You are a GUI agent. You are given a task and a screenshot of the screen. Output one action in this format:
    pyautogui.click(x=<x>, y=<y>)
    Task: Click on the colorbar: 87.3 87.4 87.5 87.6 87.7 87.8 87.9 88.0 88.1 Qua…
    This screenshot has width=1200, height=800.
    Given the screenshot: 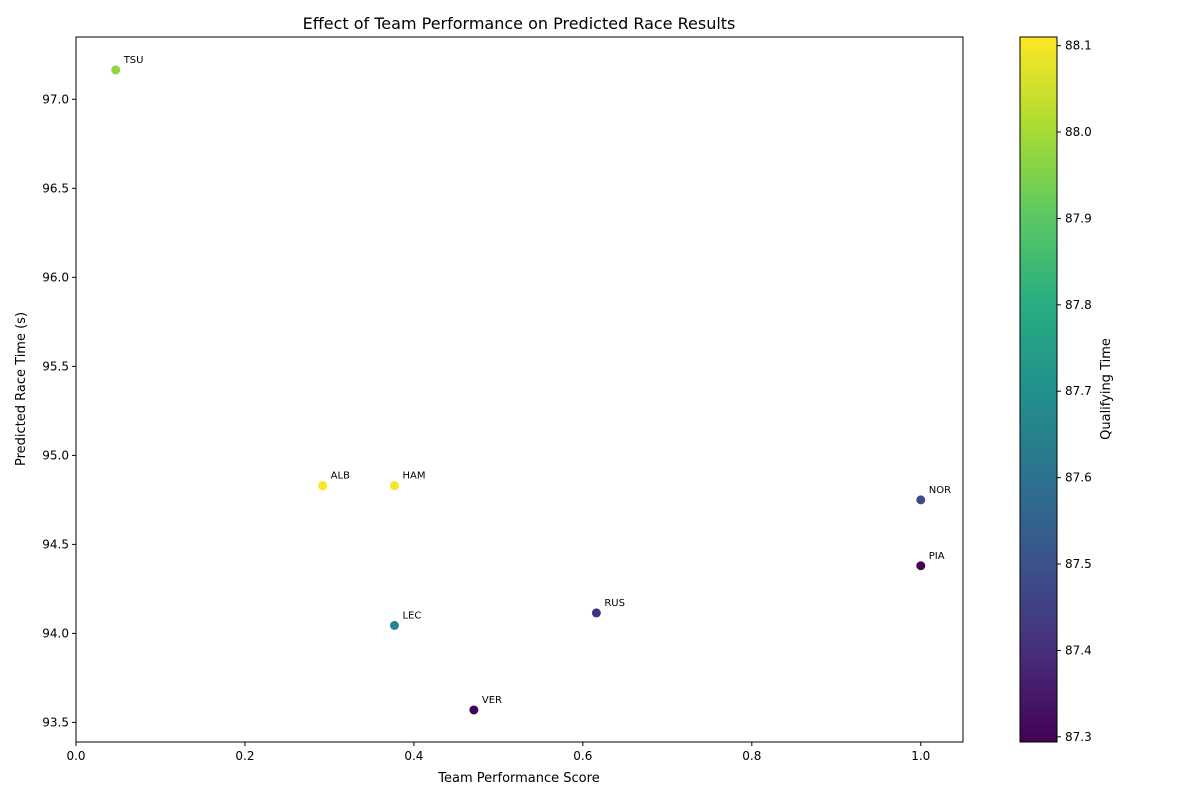 What is the action you would take?
    pyautogui.click(x=1066, y=390)
    